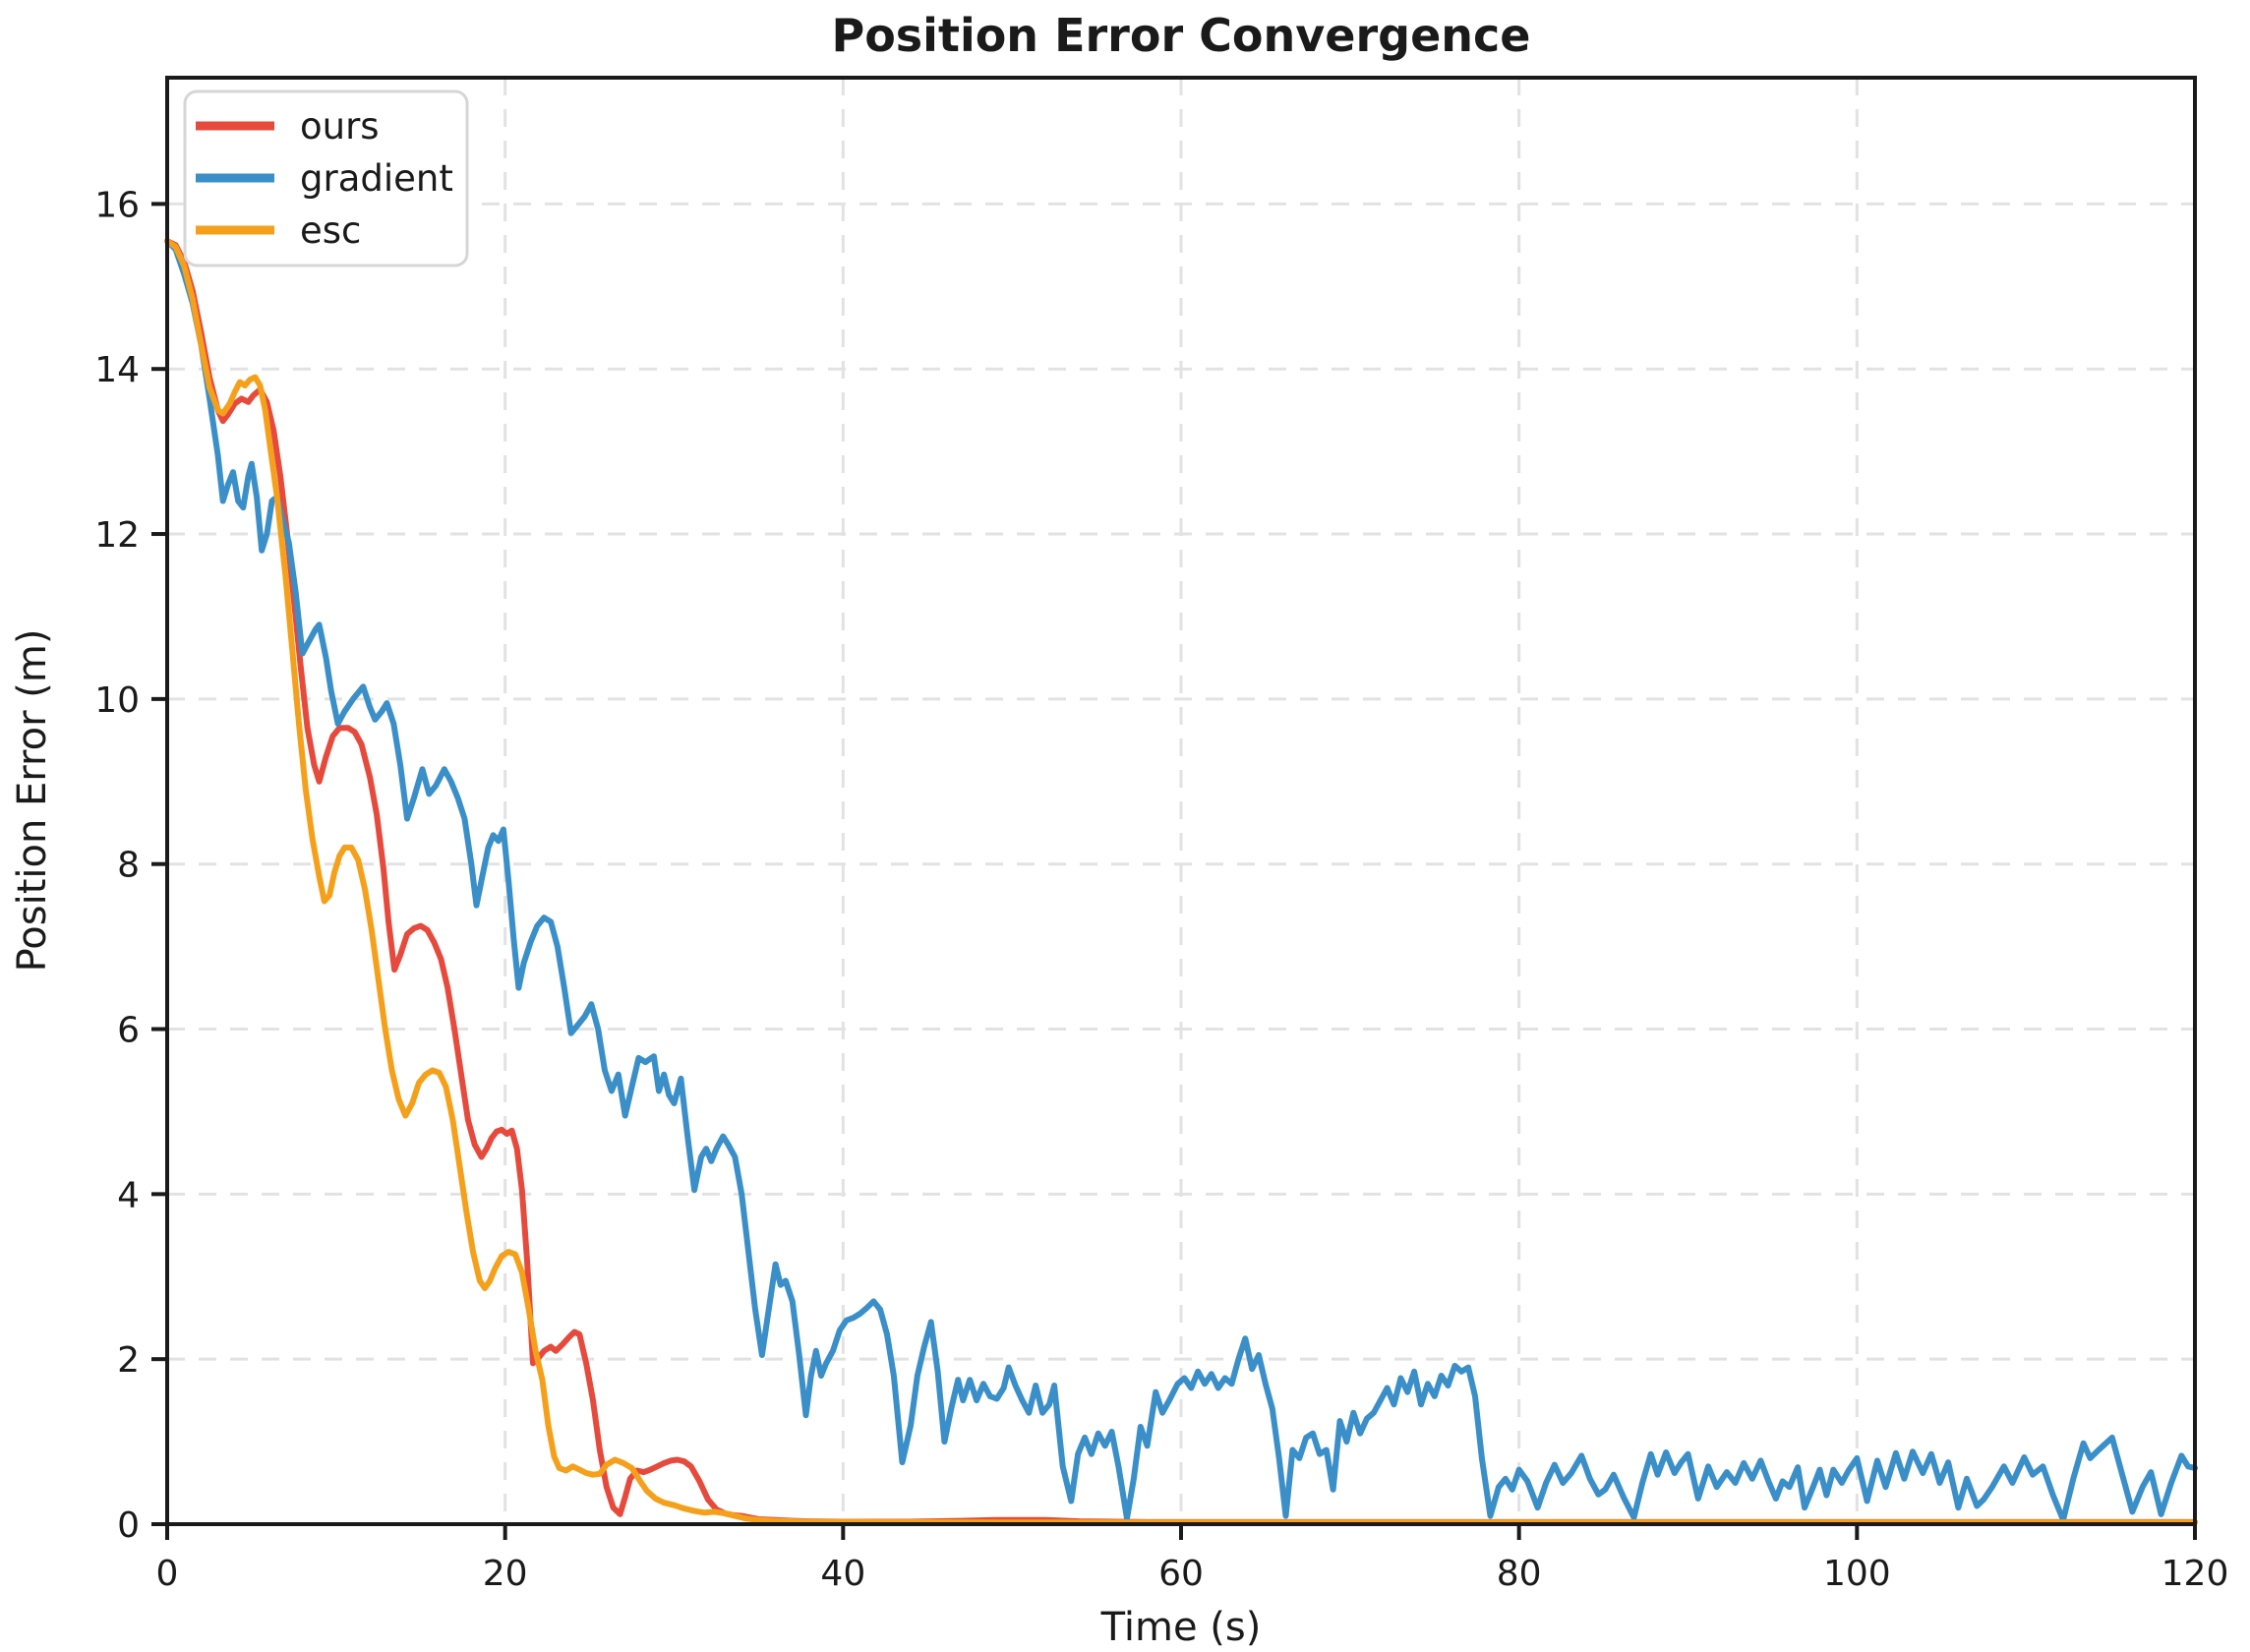  I want to click on legend: ours gradient esc, so click(326, 178).